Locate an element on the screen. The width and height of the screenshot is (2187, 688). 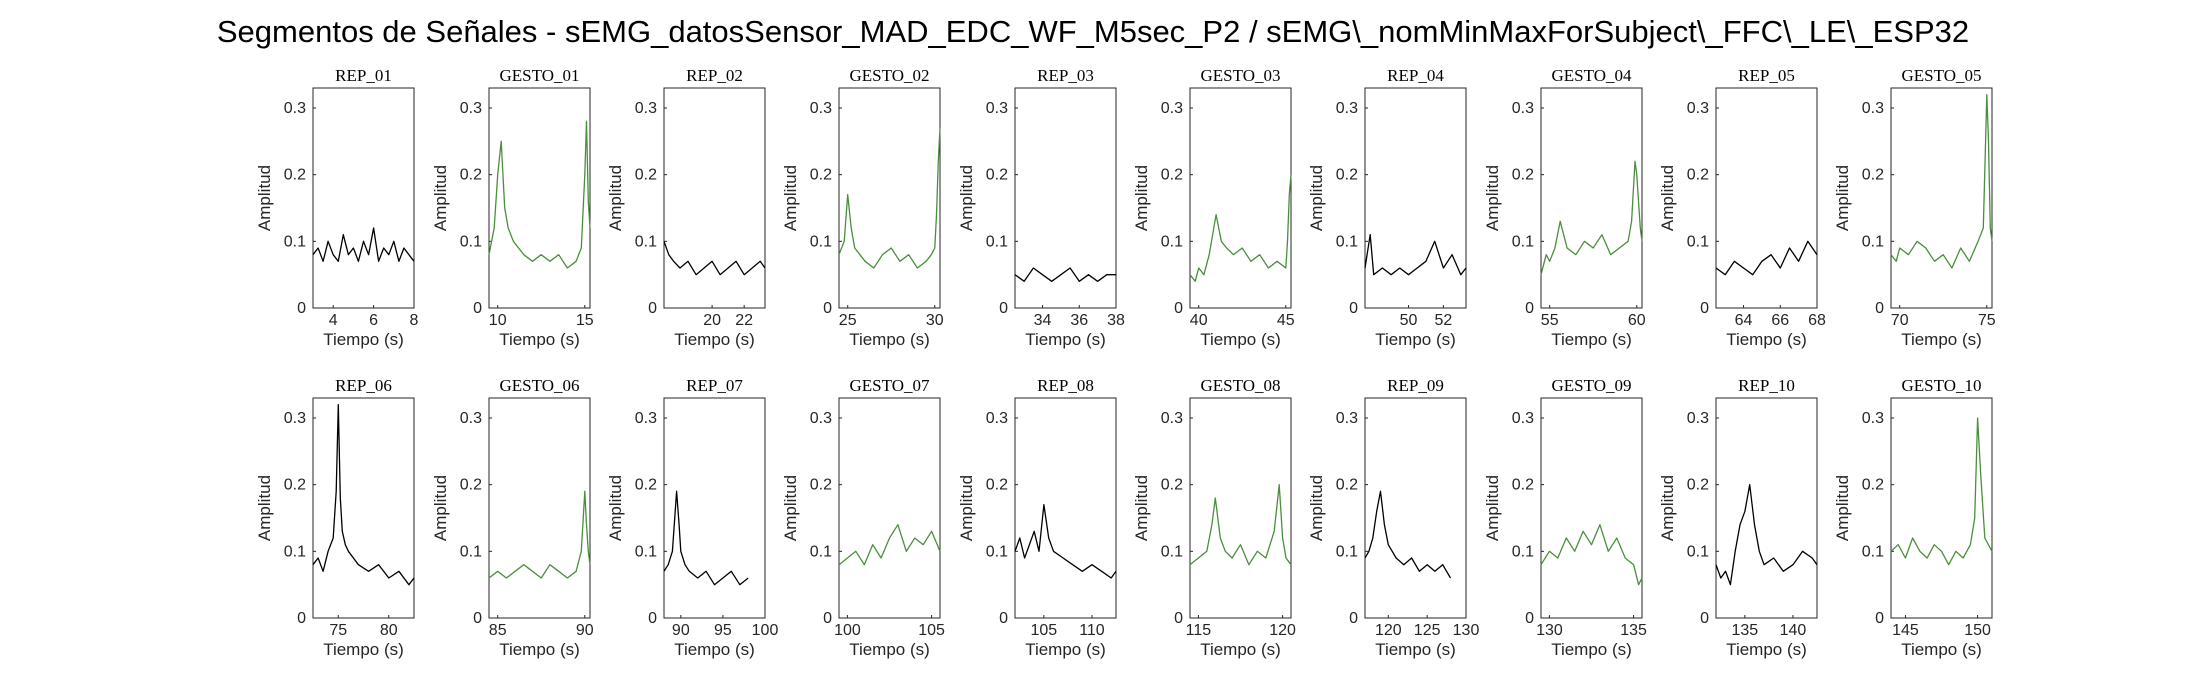
subplot-2: 0 0.1 0.2 0.3 10 15 GESTO_01 Tiempo (s) Amplitud is located at coordinates (512, 207).